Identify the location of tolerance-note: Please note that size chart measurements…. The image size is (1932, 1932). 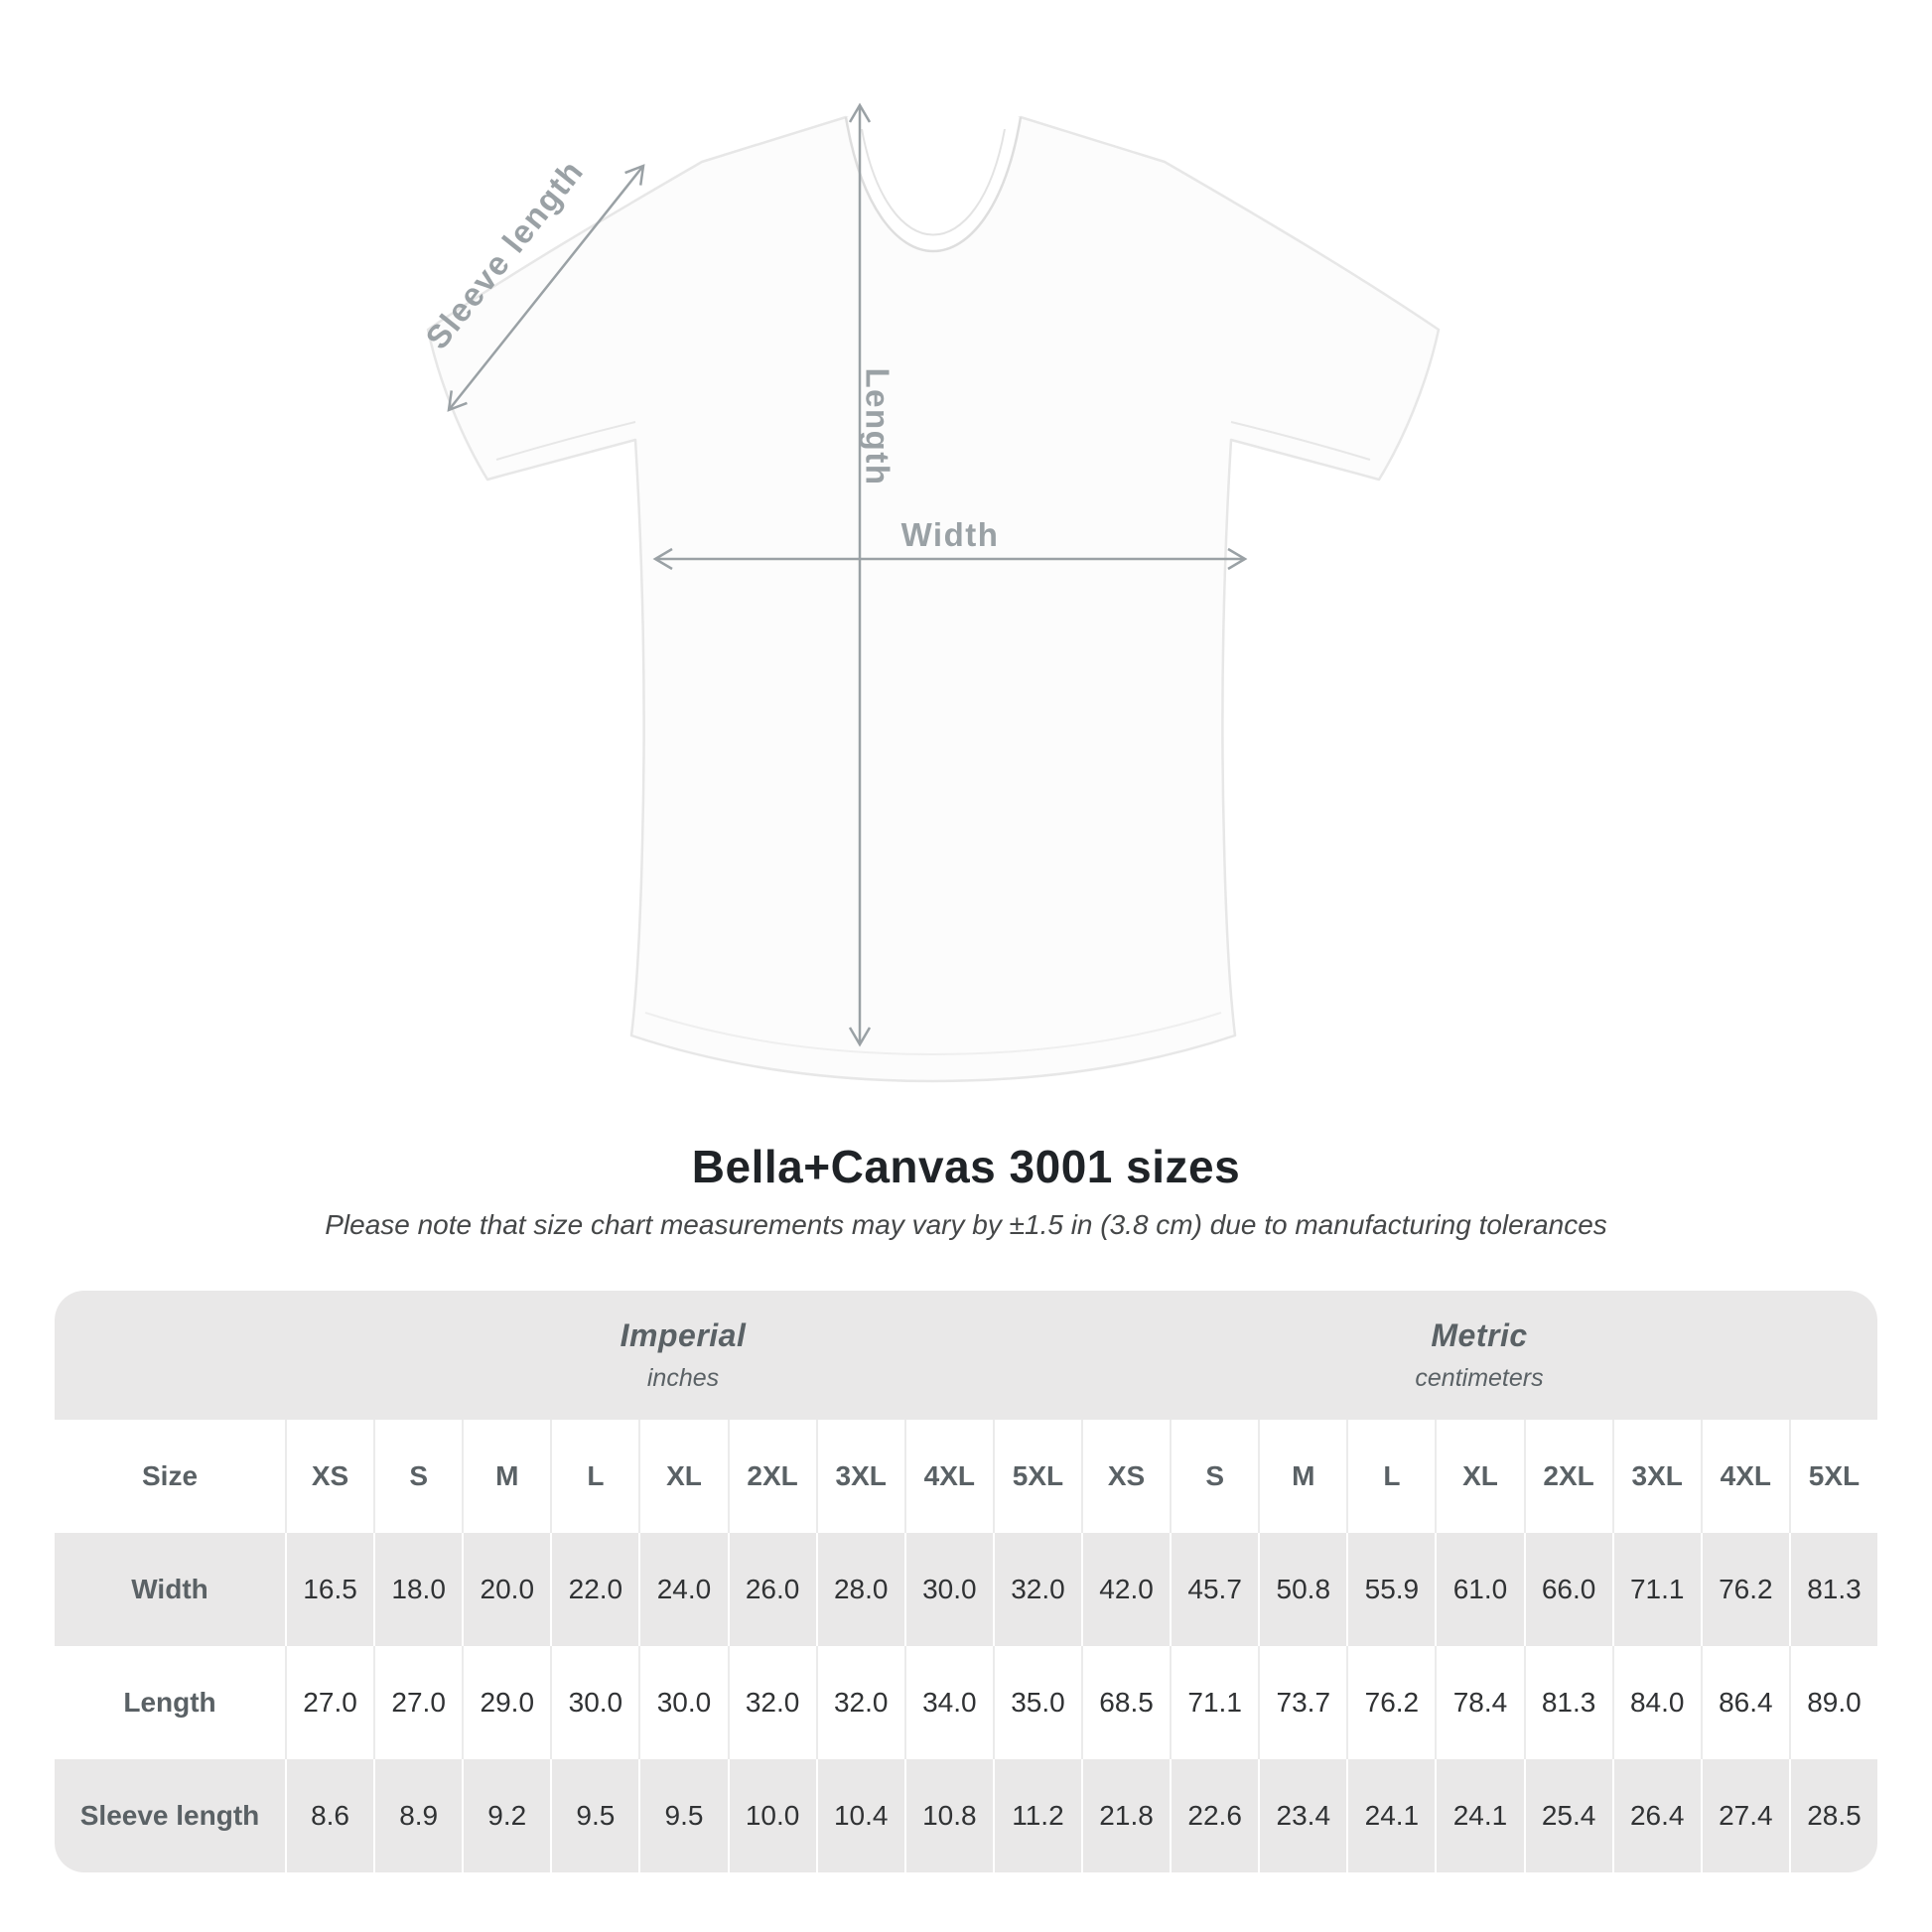
(966, 1225).